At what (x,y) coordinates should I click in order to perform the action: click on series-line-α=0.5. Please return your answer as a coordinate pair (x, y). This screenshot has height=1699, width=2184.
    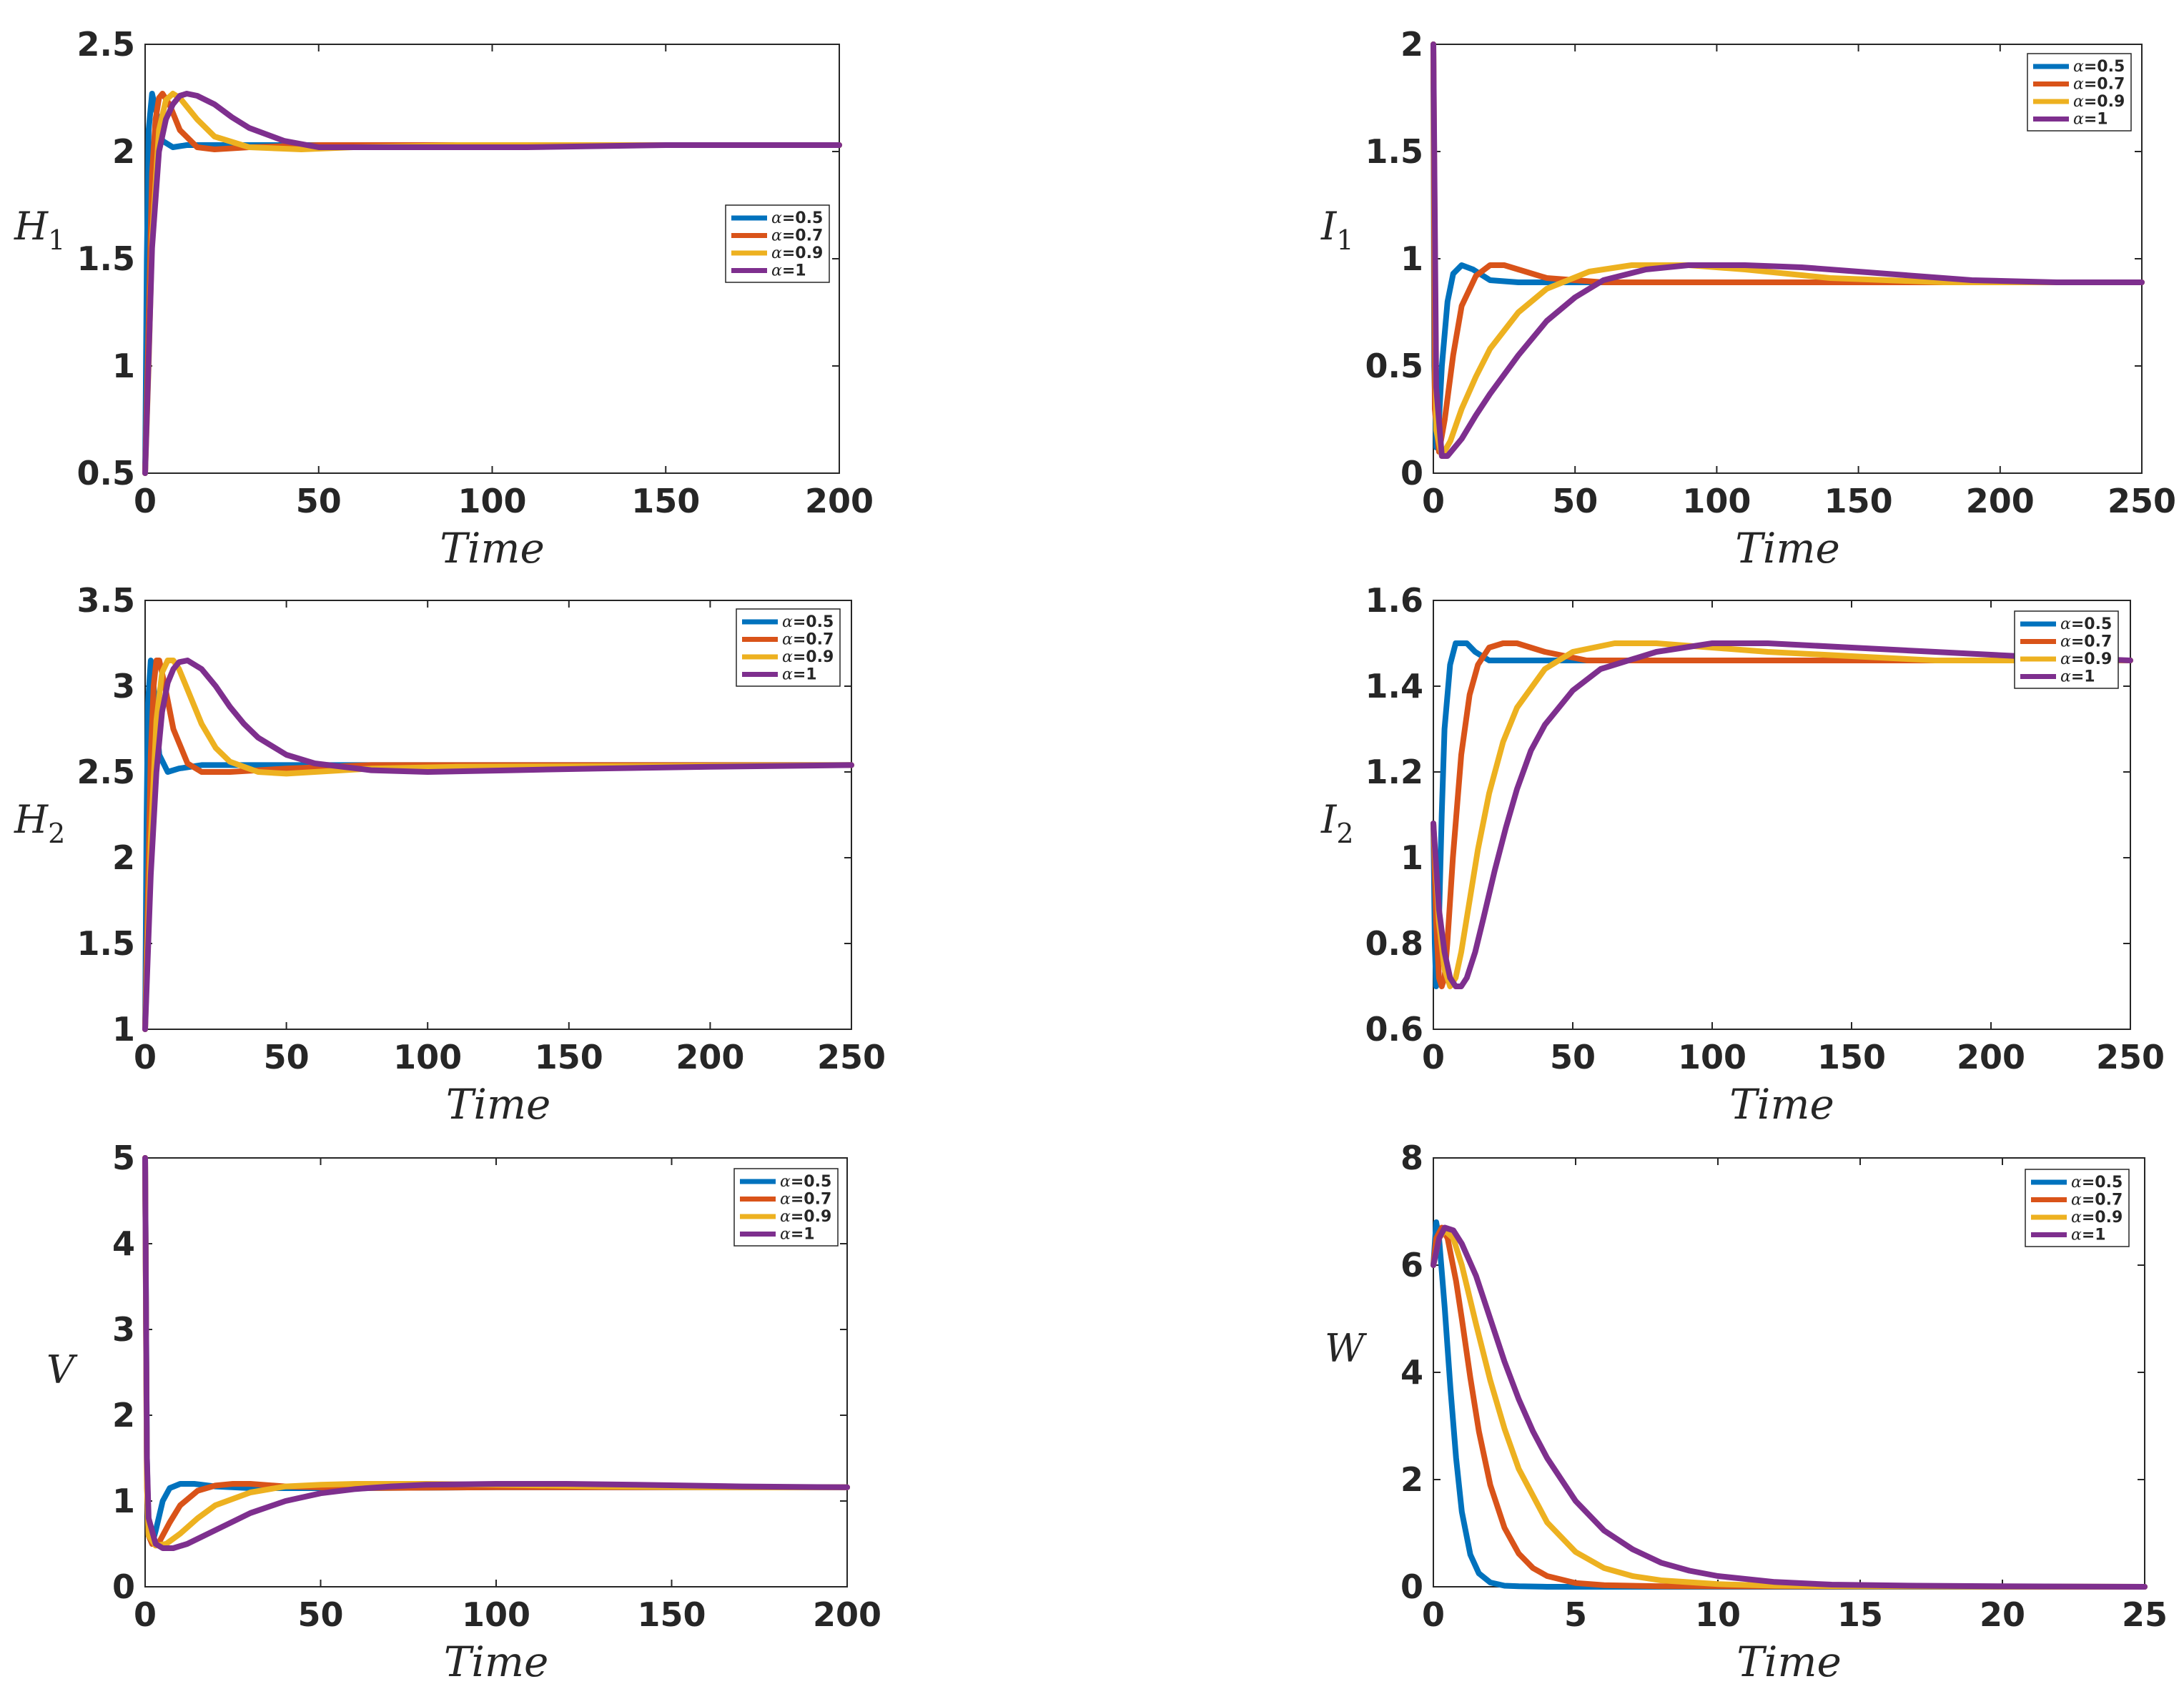
    Looking at the image, I should click on (1782, 815).